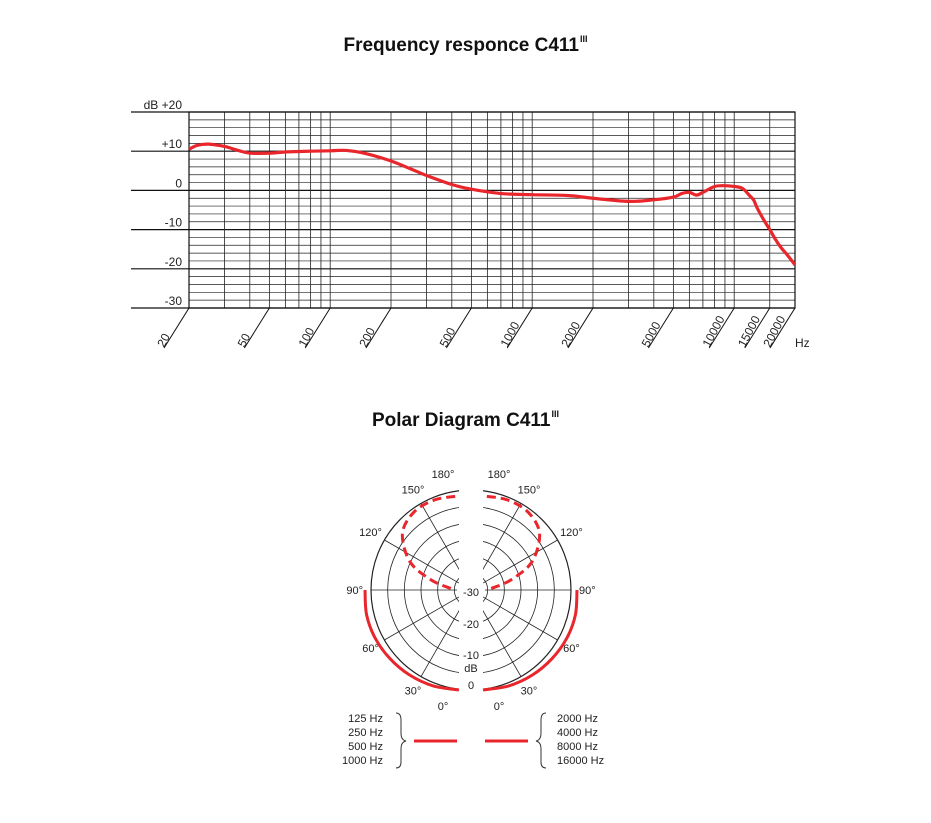 This screenshot has height=823, width=931. I want to click on polar-grid, so click(471, 590).